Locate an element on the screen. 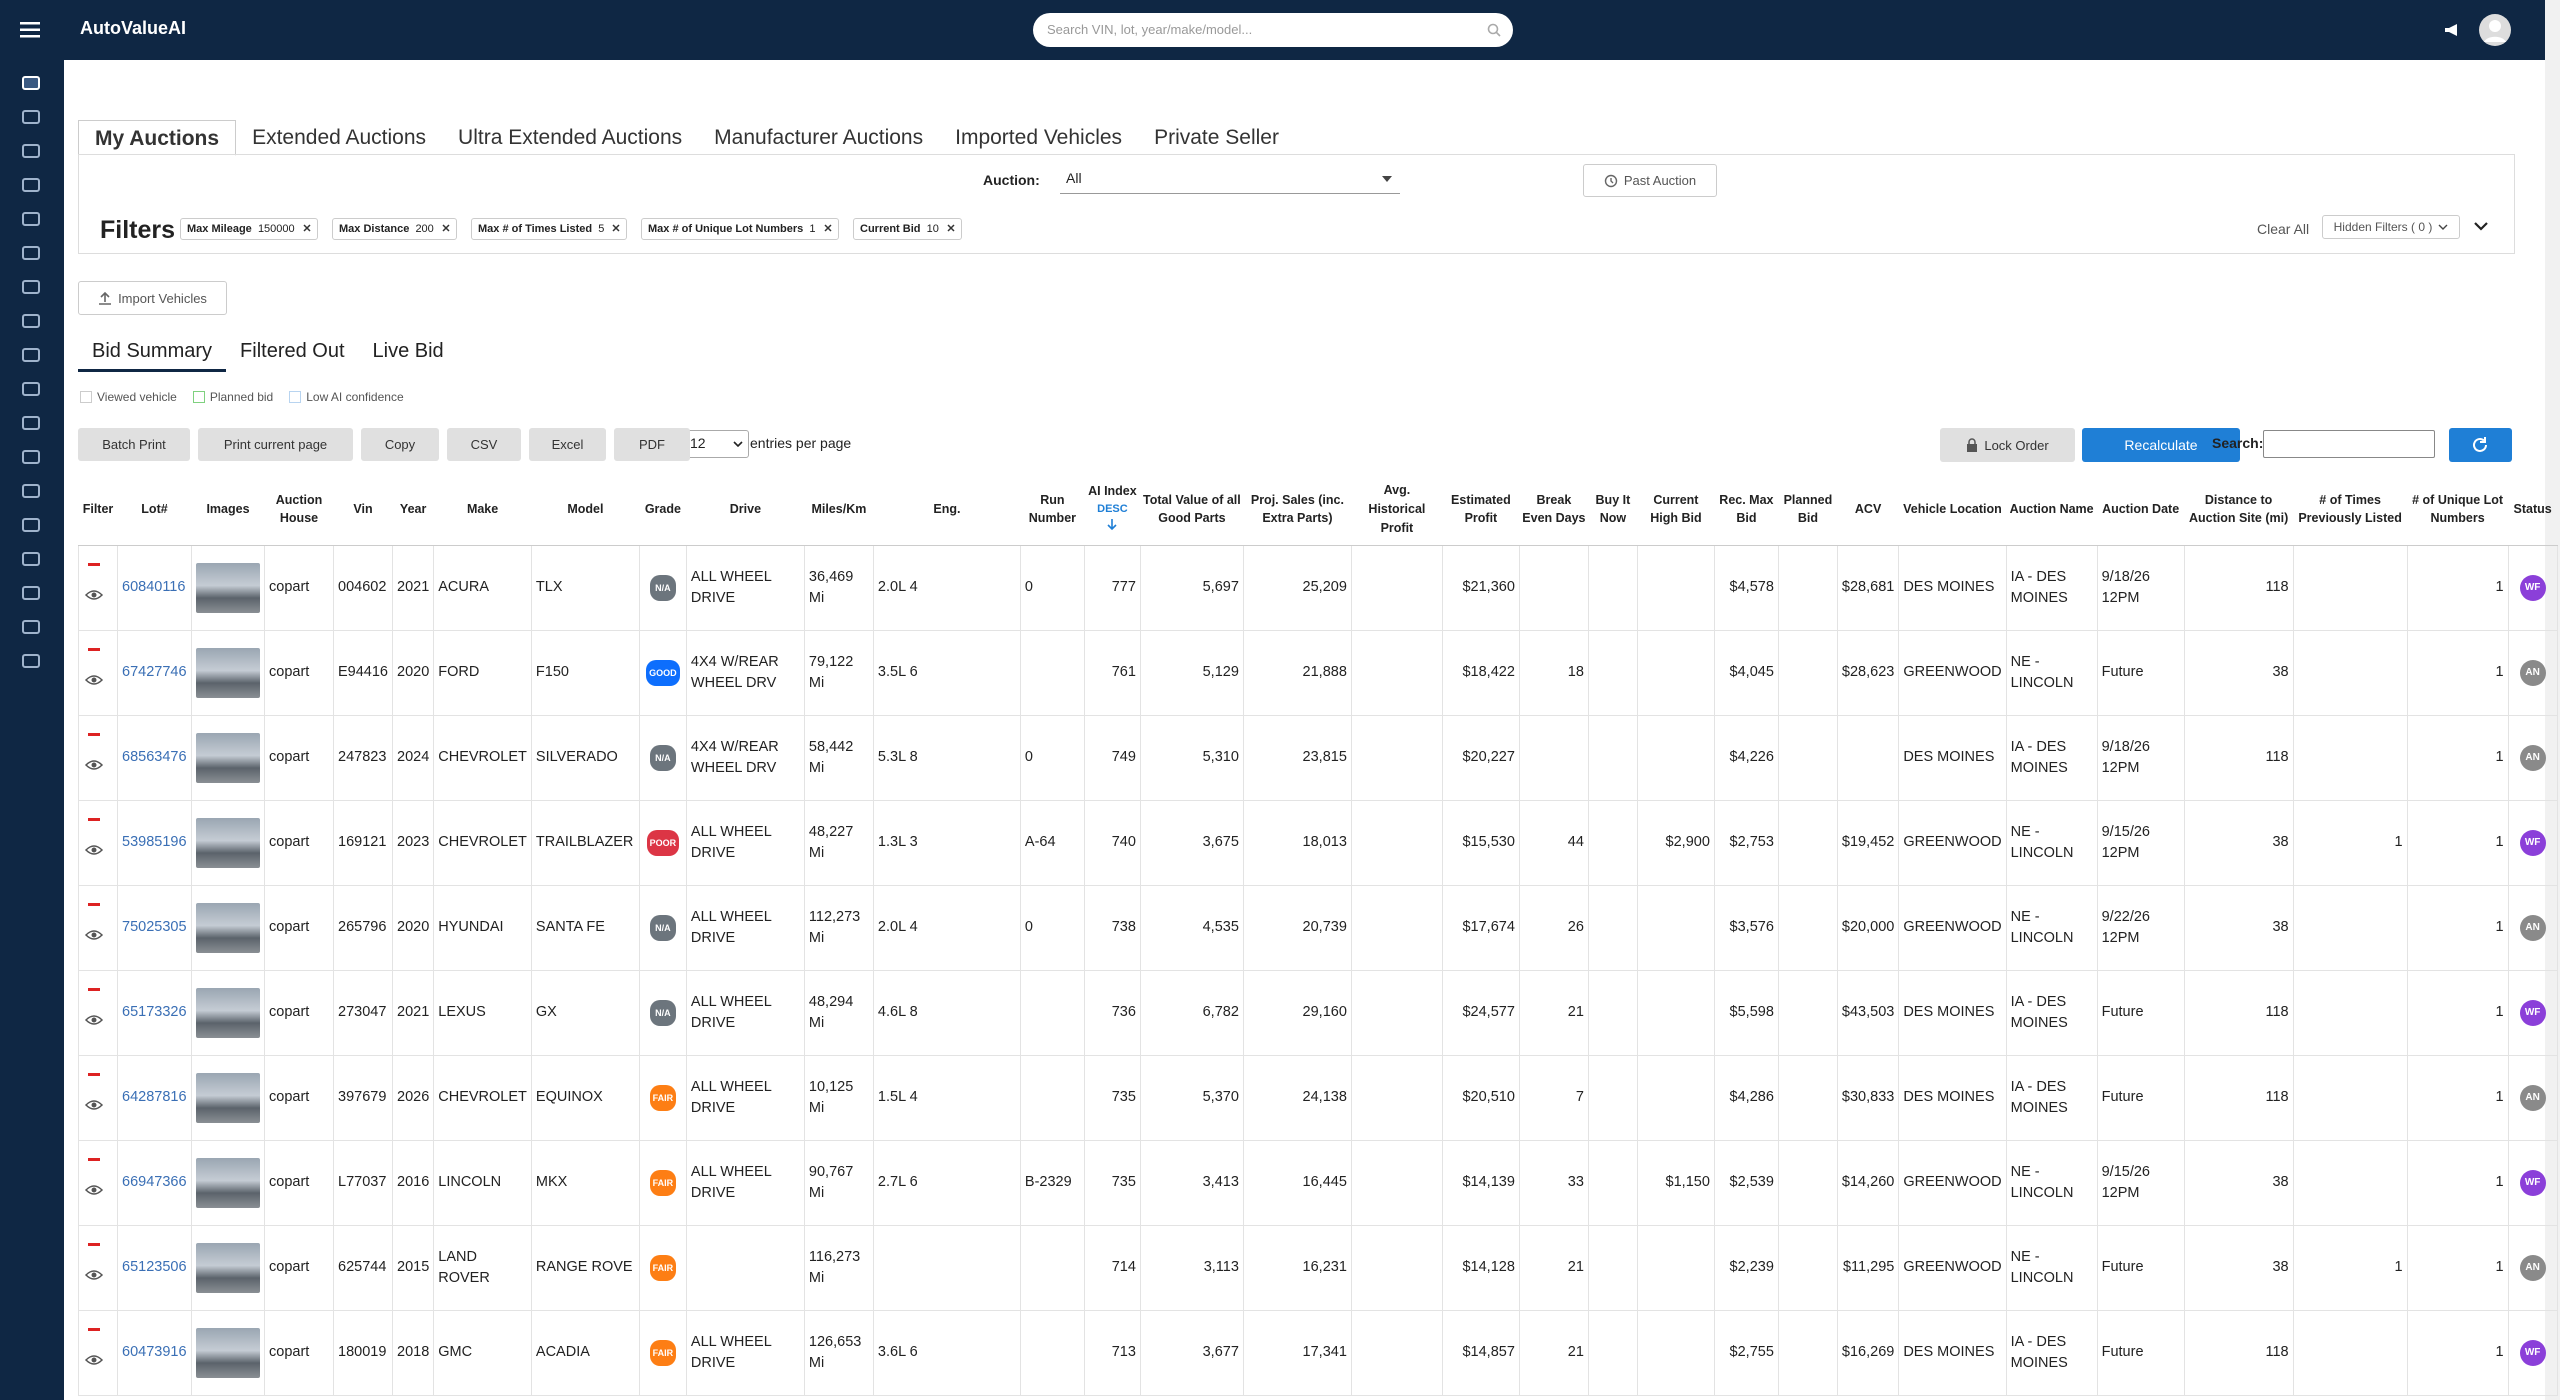 This screenshot has height=1400, width=2560. column-header: Year is located at coordinates (413, 510).